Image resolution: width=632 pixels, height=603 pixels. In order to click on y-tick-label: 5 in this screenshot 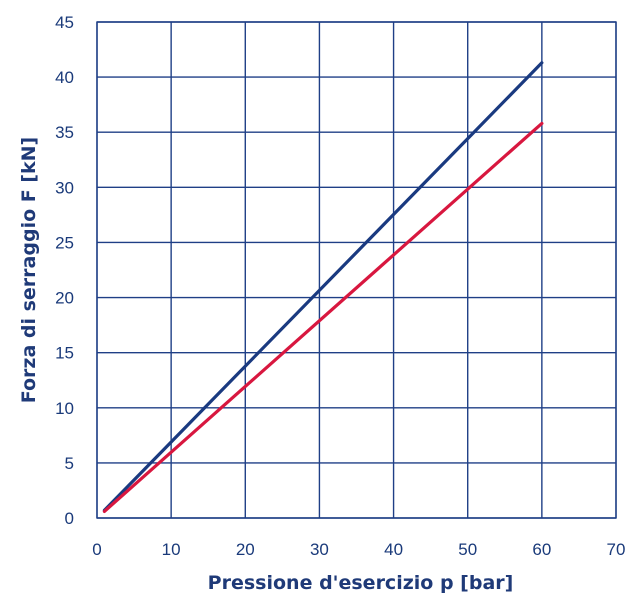, I will do `click(69, 463)`.